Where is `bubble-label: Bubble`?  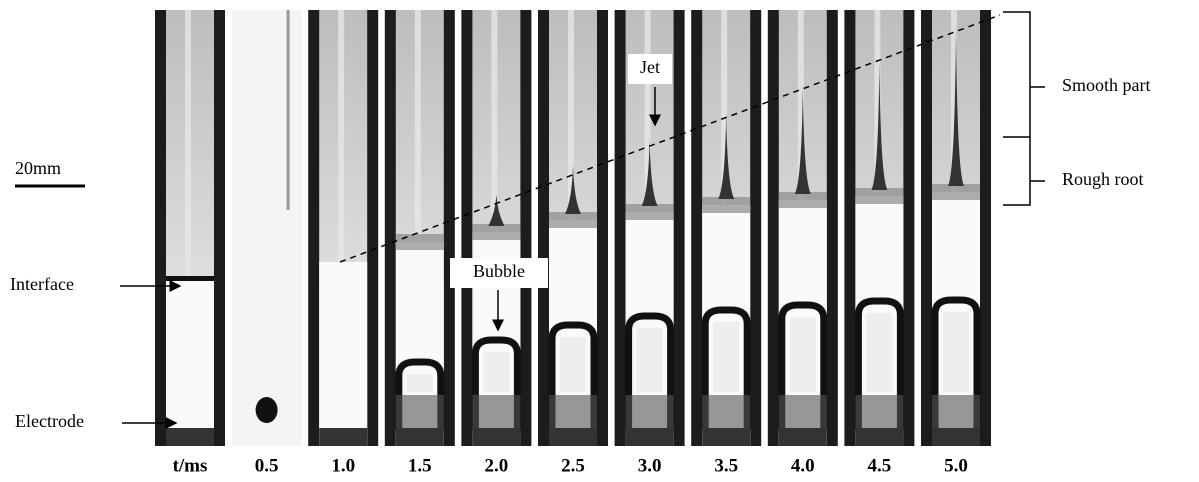 bubble-label: Bubble is located at coordinates (499, 271).